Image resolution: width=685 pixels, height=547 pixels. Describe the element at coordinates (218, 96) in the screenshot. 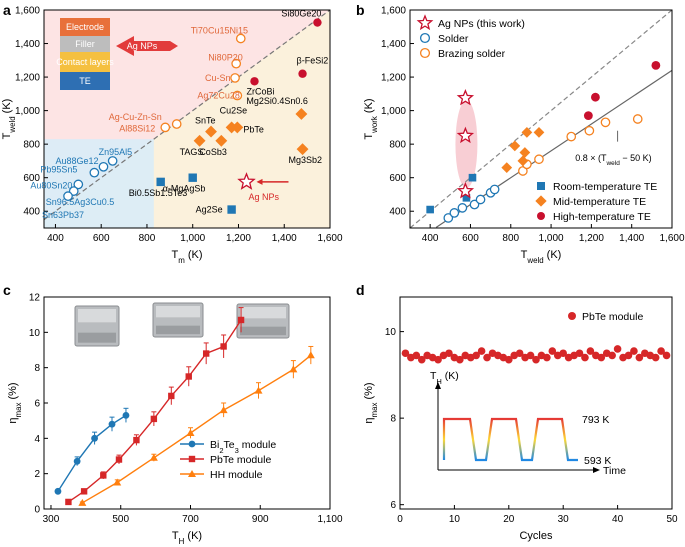

I see `panel-a-point-label: Ag72Cu28` at that location.